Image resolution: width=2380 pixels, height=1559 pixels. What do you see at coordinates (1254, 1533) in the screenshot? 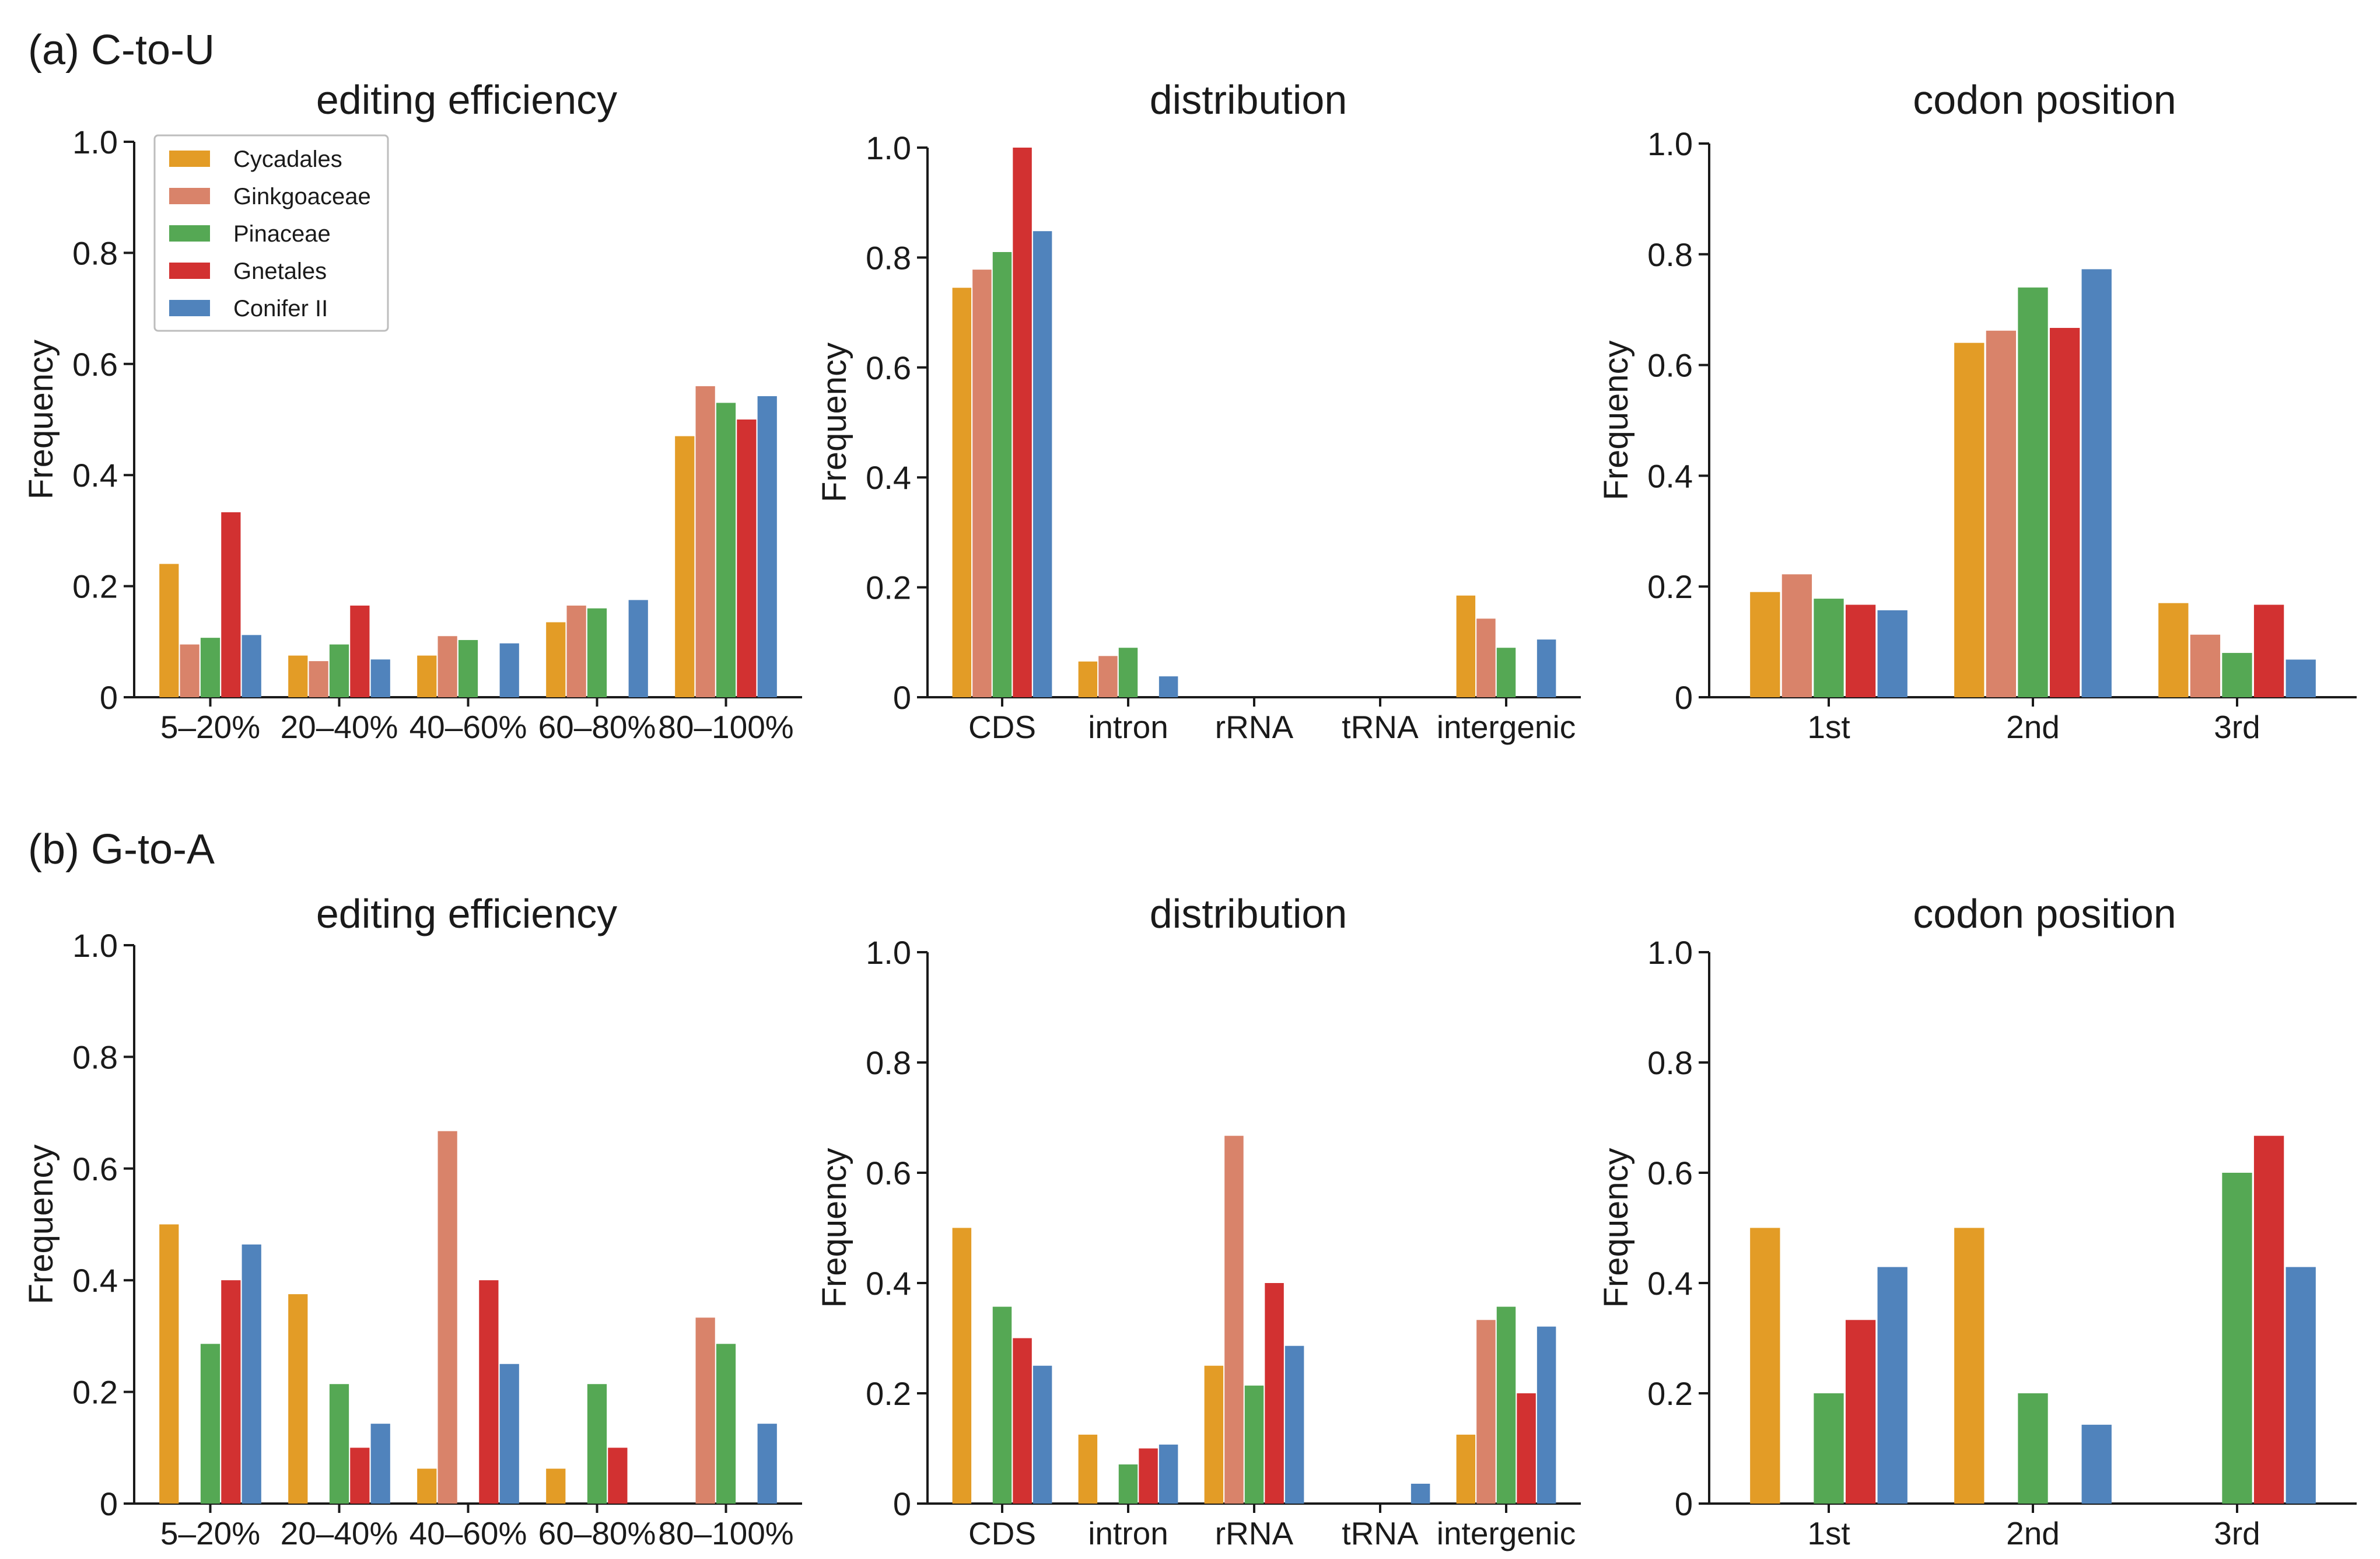
I see `x-tick-label: rRNA` at bounding box center [1254, 1533].